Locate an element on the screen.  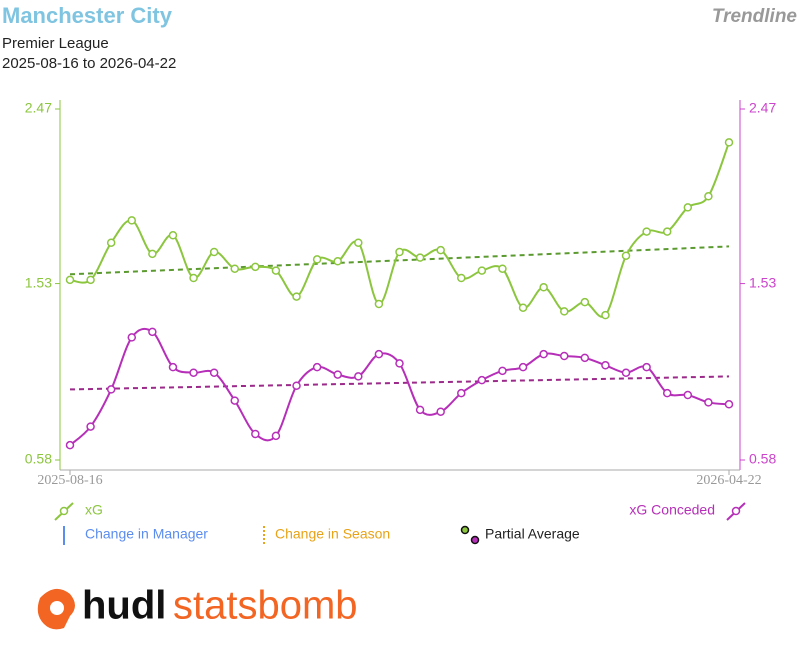
legend-label: Partial Average is located at coordinates (532, 534).